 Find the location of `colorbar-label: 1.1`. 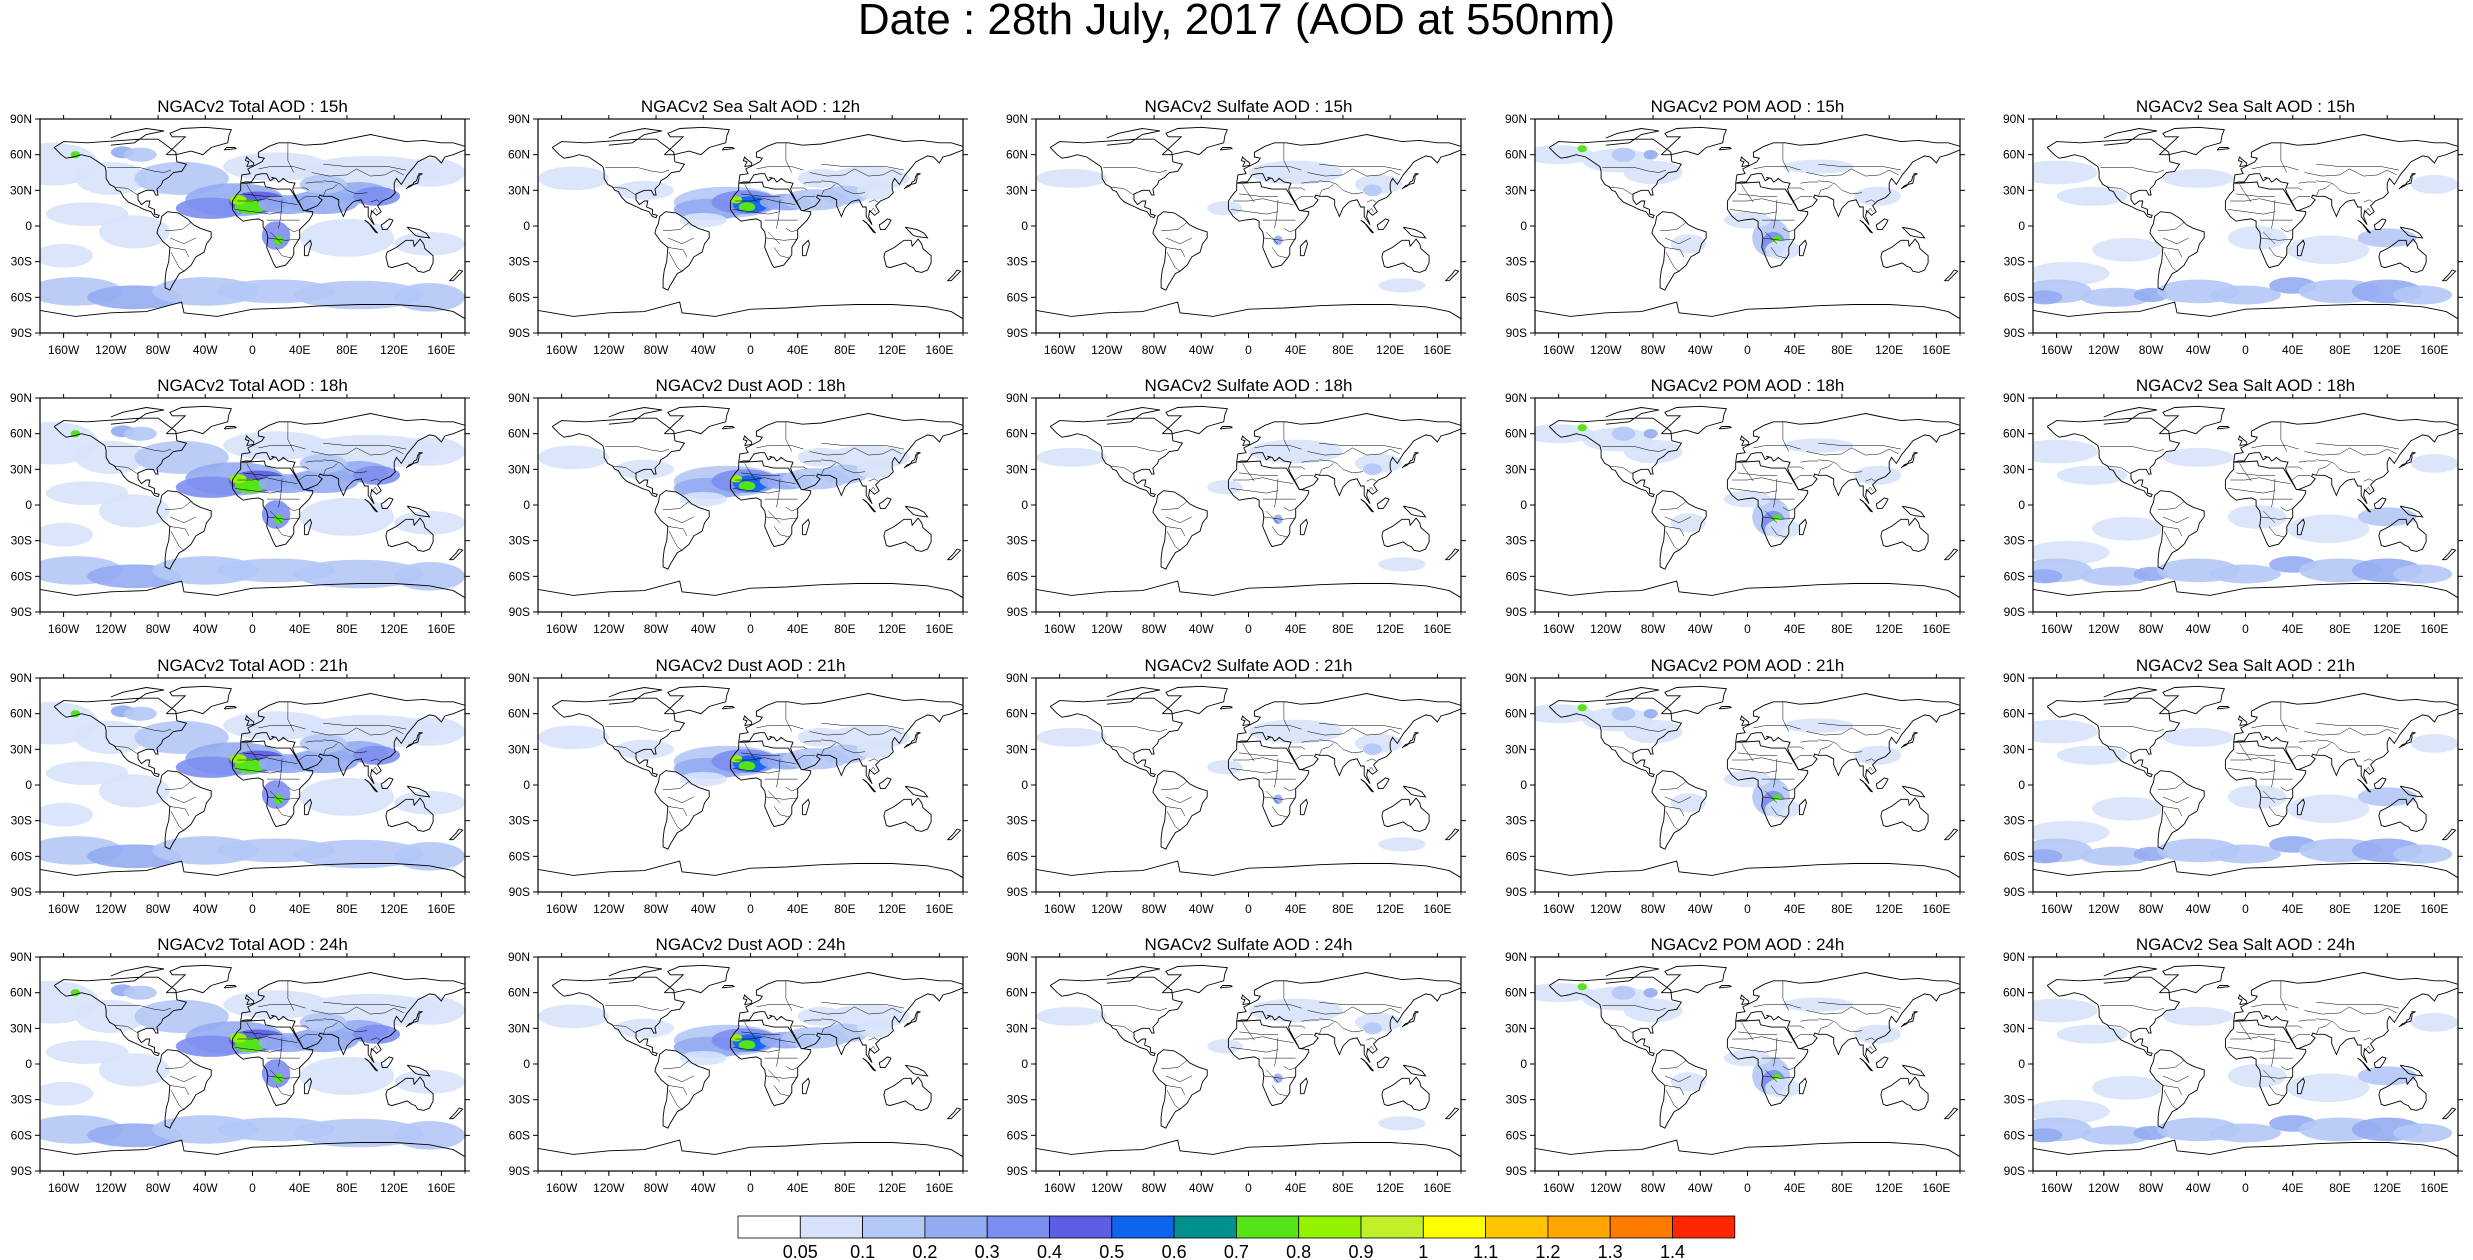

colorbar-label: 1.1 is located at coordinates (1485, 1251).